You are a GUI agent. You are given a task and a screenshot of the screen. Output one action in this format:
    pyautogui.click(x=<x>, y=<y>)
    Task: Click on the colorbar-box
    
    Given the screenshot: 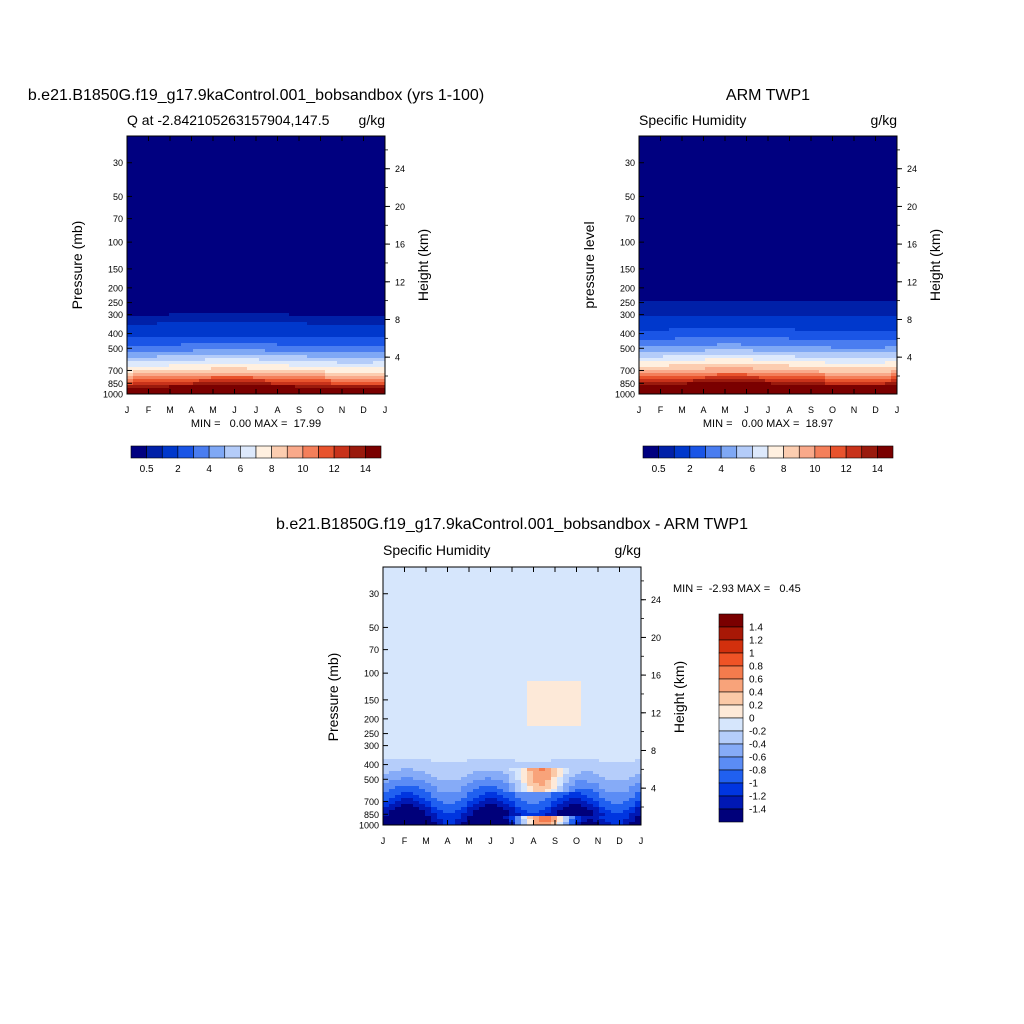 What is the action you would take?
    pyautogui.click(x=342, y=452)
    